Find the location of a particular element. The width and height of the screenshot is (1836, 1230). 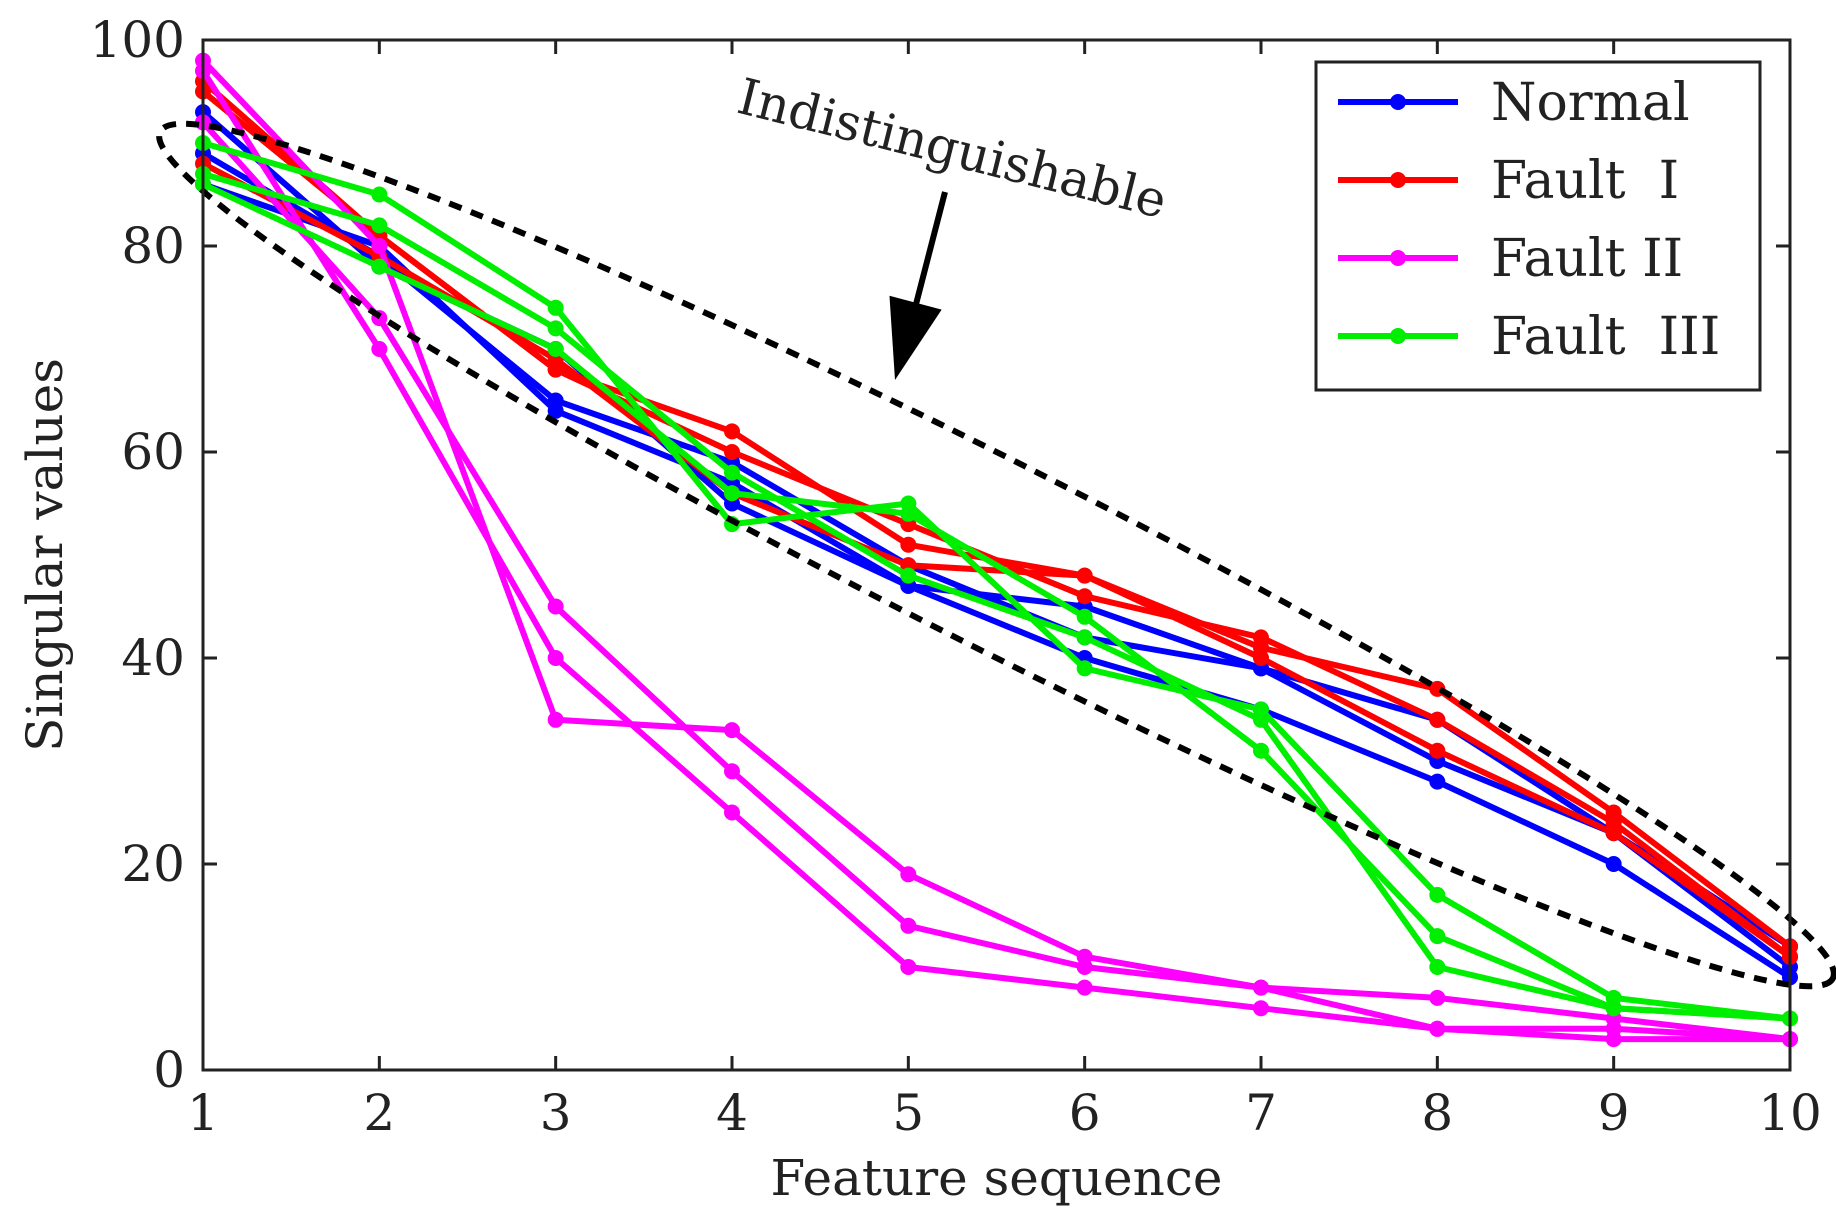

annotation-arrow-icon is located at coordinates (918, 285).